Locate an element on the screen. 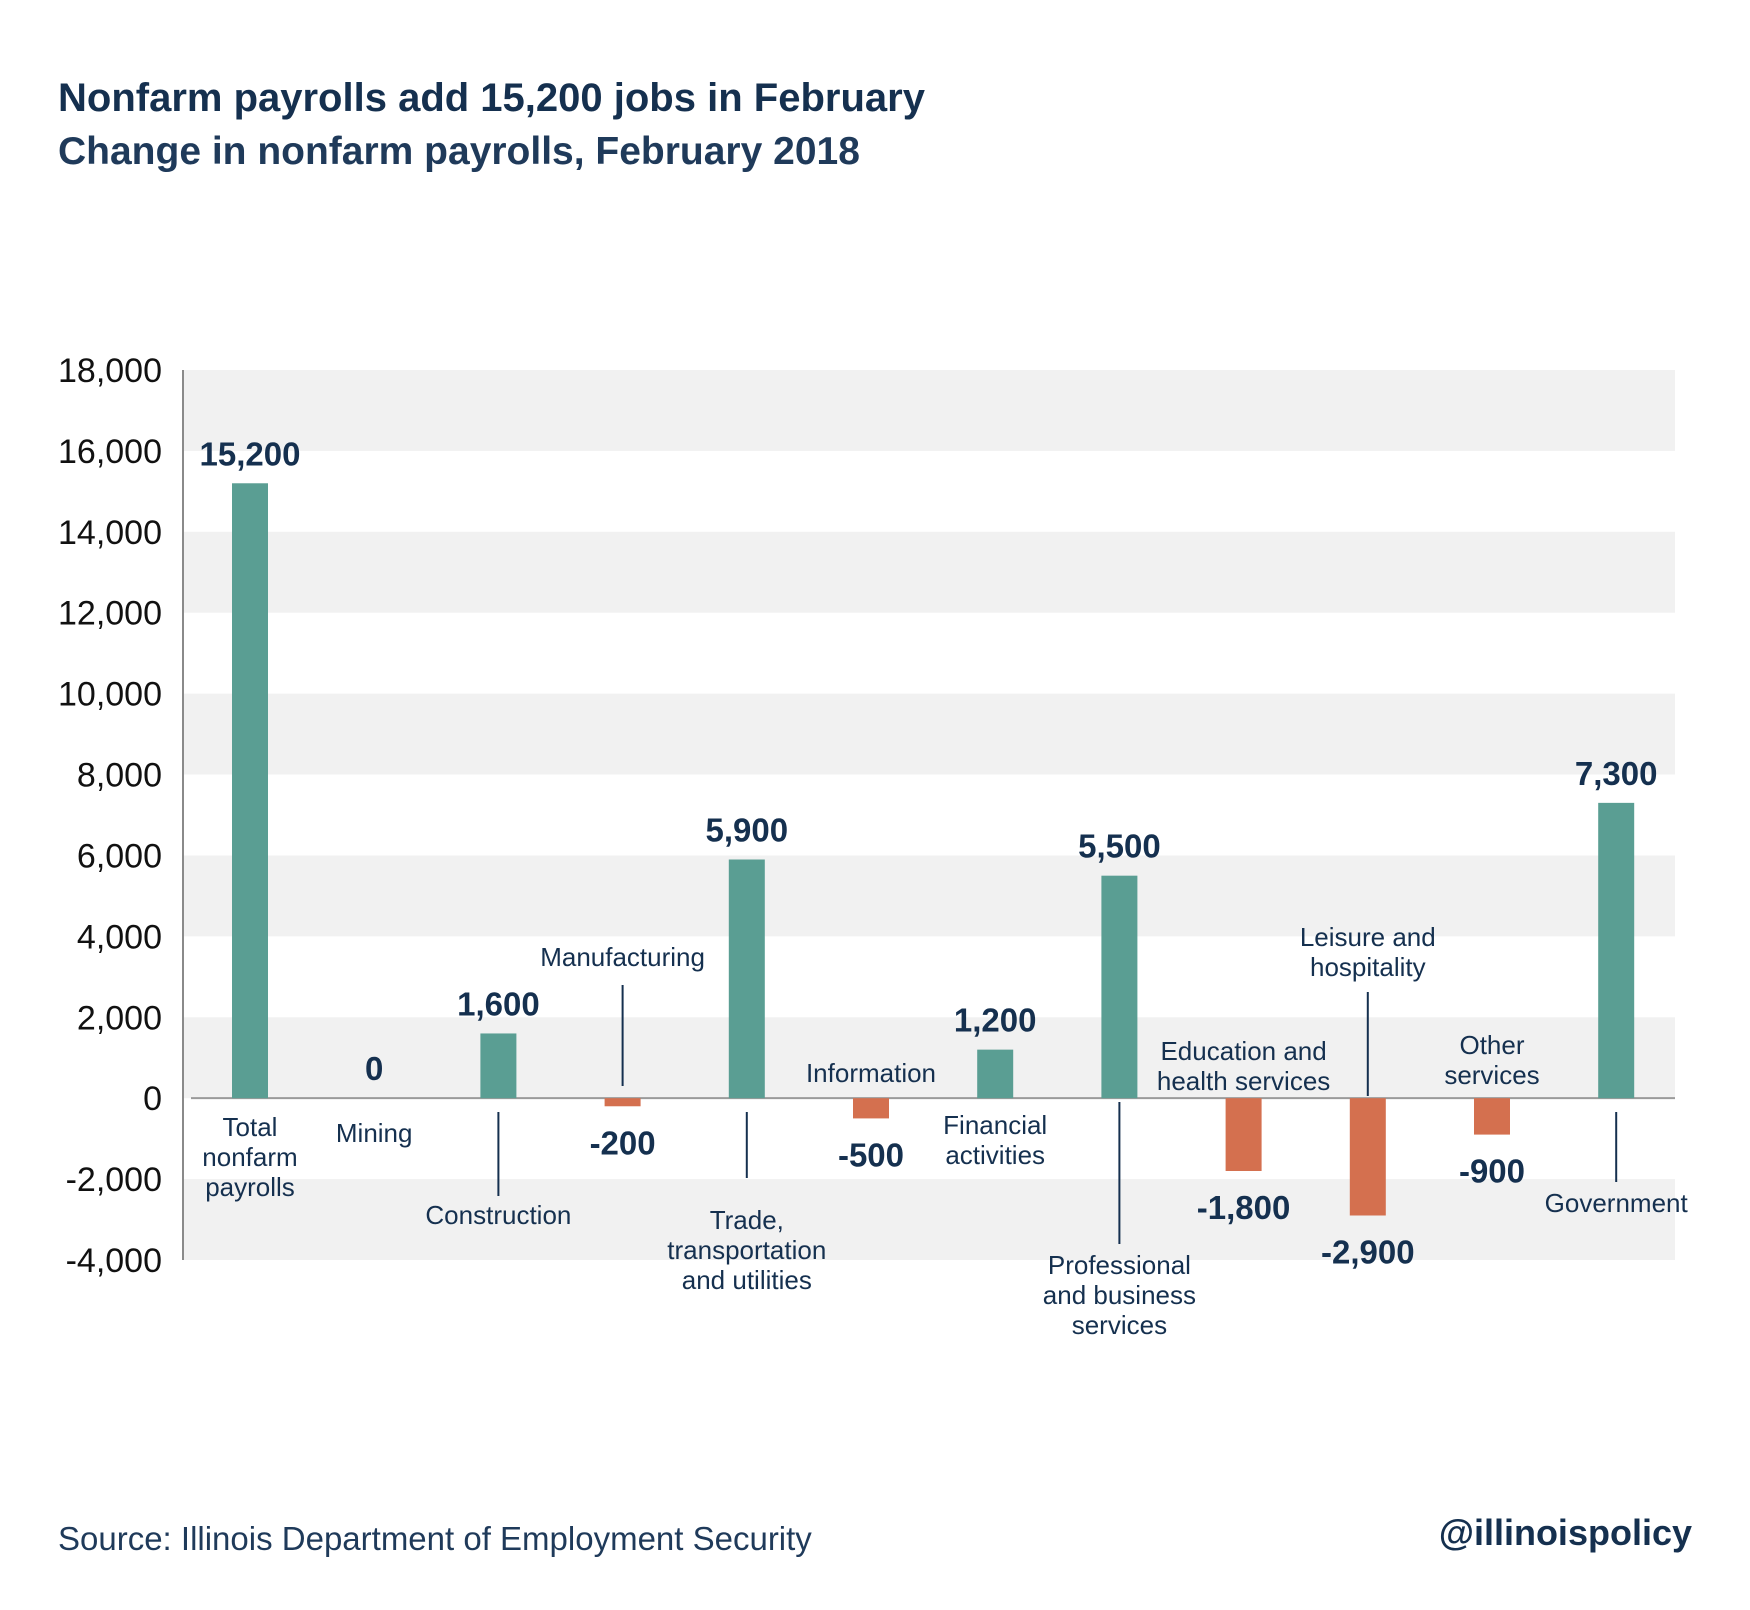 This screenshot has height=1610, width=1750. category-label: Trade, transportation and utilities is located at coordinates (746, 1250).